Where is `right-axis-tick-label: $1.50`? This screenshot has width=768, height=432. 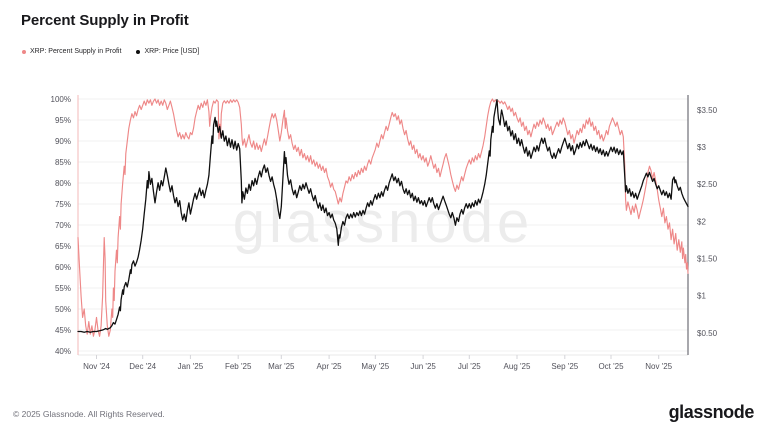 right-axis-tick-label: $1.50 is located at coordinates (707, 259).